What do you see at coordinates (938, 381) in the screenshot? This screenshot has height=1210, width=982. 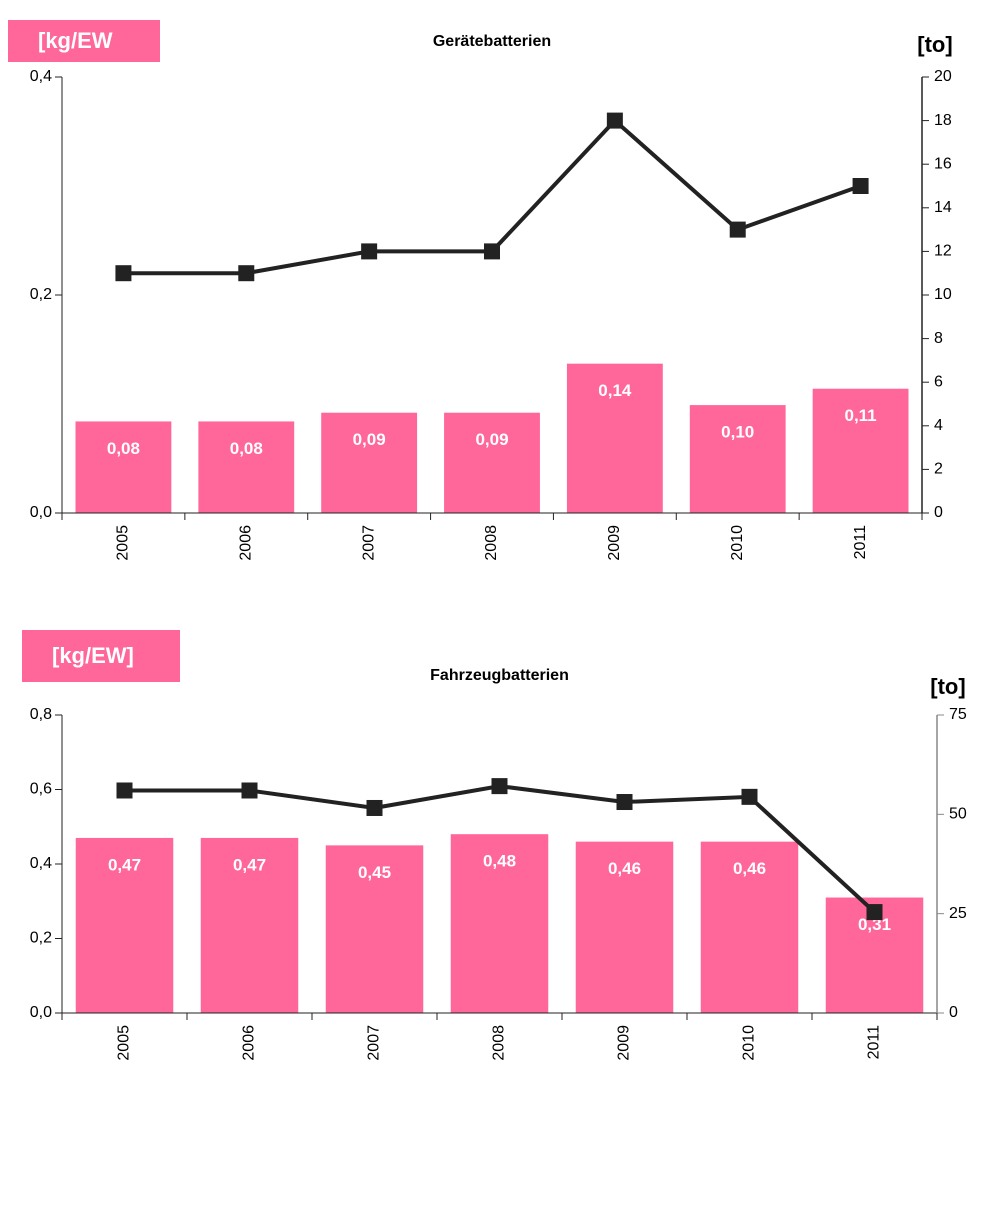 I see `y2-tick-label: 6` at bounding box center [938, 381].